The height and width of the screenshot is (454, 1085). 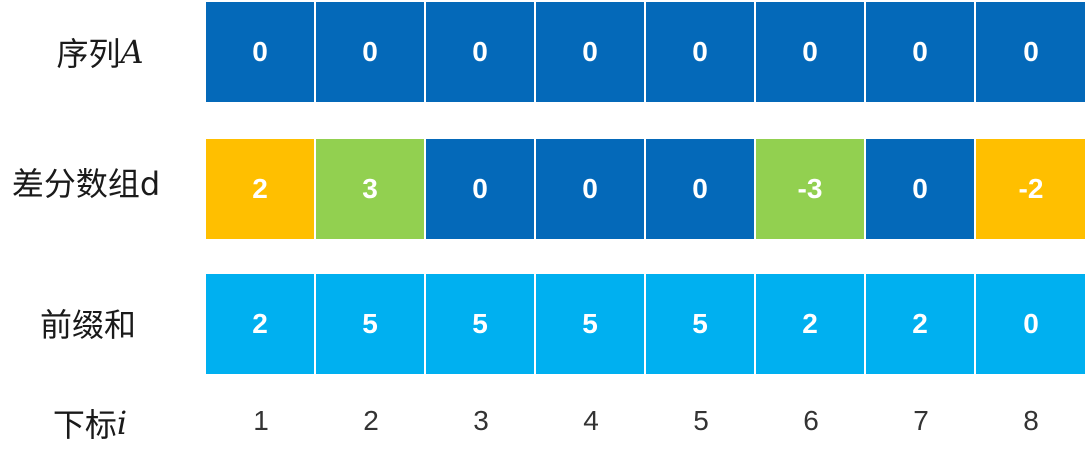 What do you see at coordinates (1030, 324) in the screenshot?
I see `prefix-cell: 0` at bounding box center [1030, 324].